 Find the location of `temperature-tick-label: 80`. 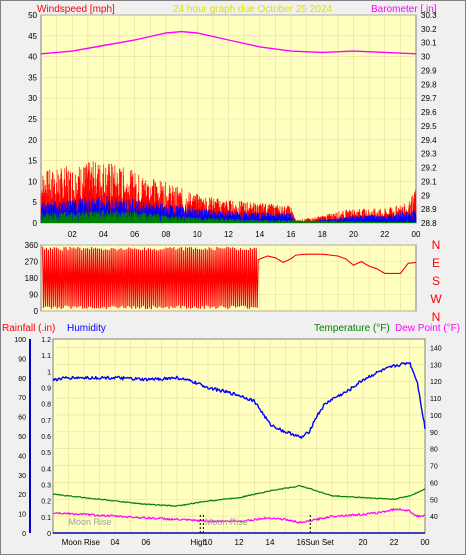

temperature-tick-label: 80 is located at coordinates (434, 450).